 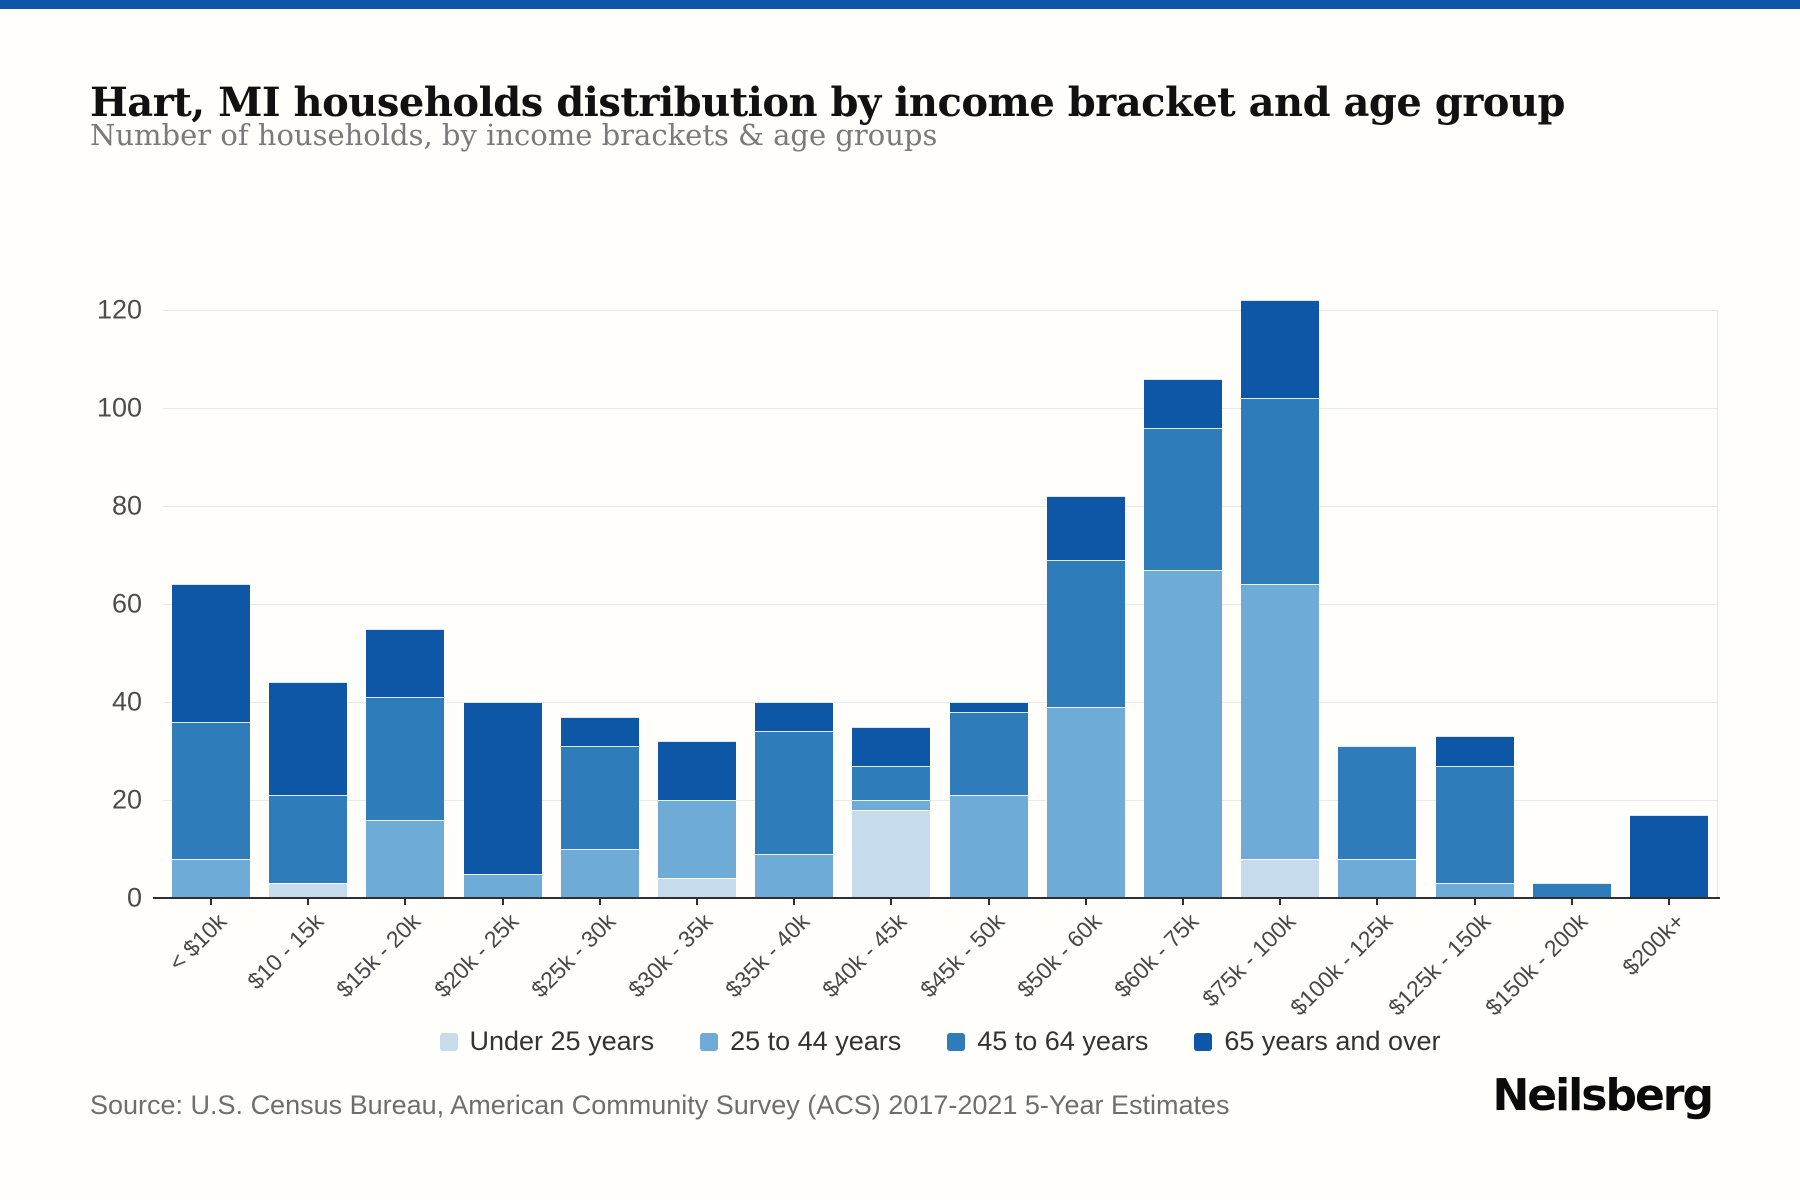 I want to click on x-axis-category-label: $100k - 125k, so click(x=1341, y=964).